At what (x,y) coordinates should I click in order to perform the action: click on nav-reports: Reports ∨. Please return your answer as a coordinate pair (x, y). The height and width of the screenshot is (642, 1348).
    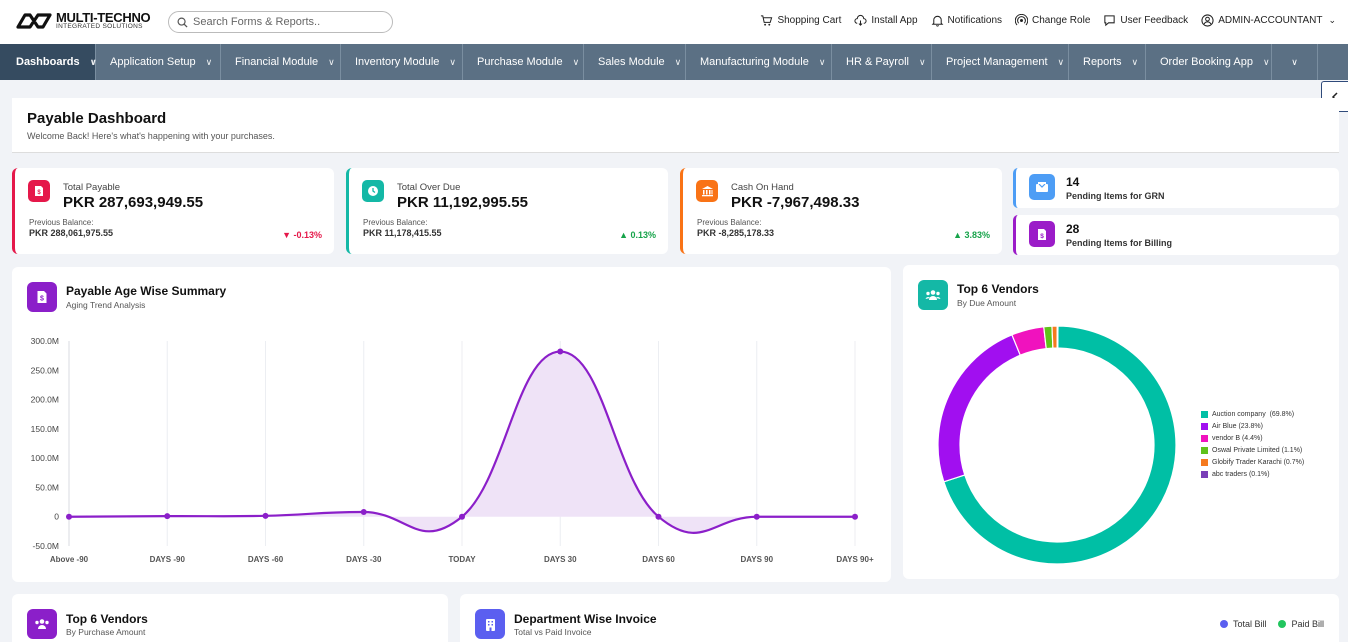
    Looking at the image, I should click on (1107, 62).